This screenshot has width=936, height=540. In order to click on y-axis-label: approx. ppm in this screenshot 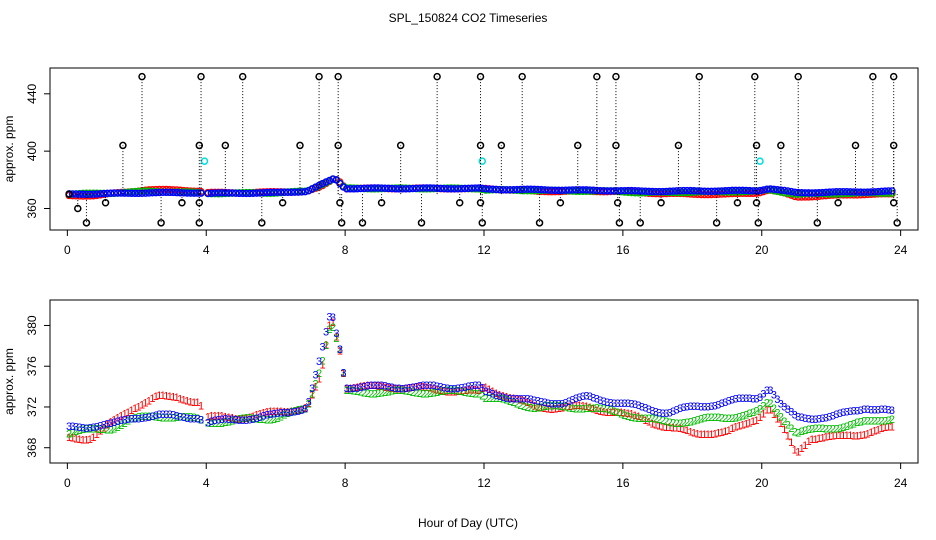, I will do `click(9, 381)`.